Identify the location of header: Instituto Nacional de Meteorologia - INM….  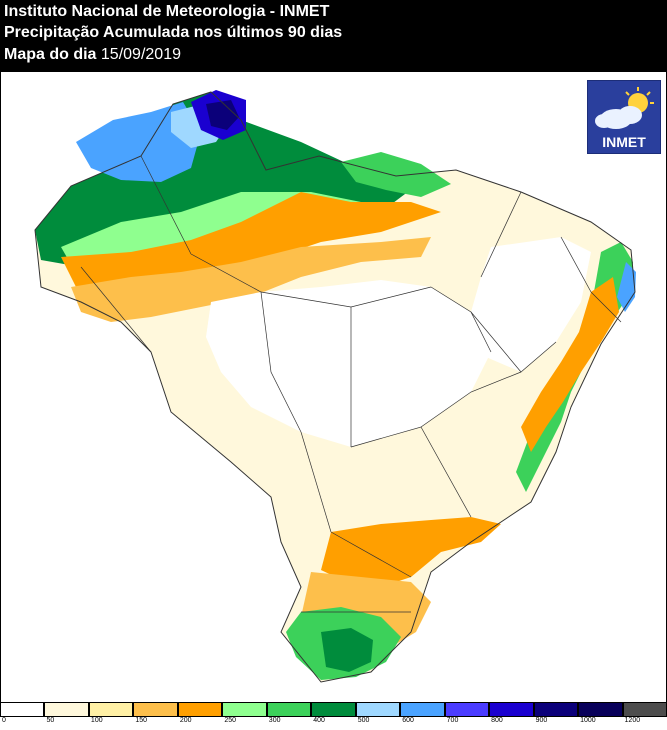
(333, 36).